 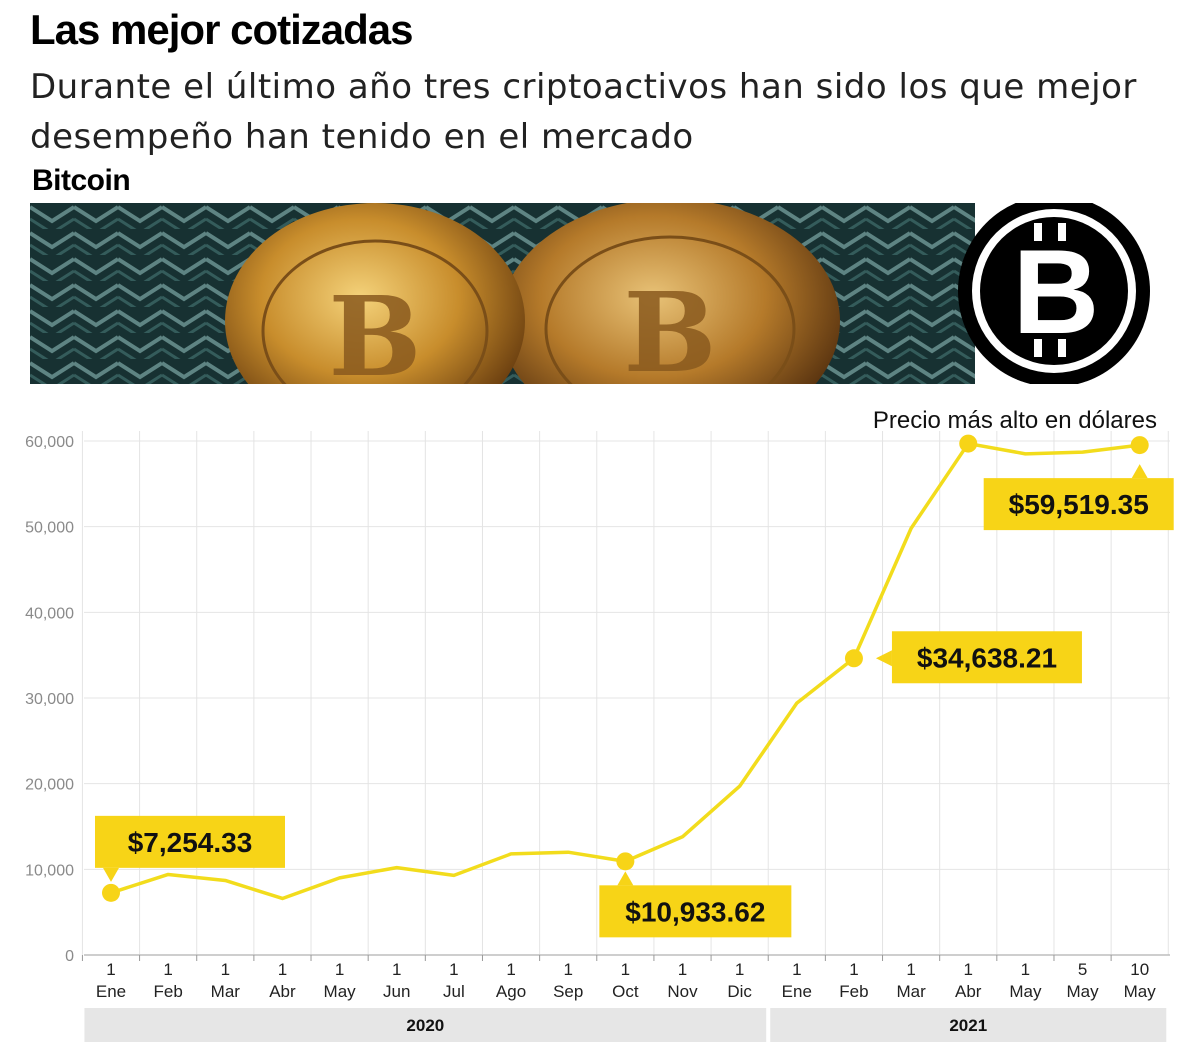 I want to click on price-callout: $59,519.35, so click(x=1078, y=497).